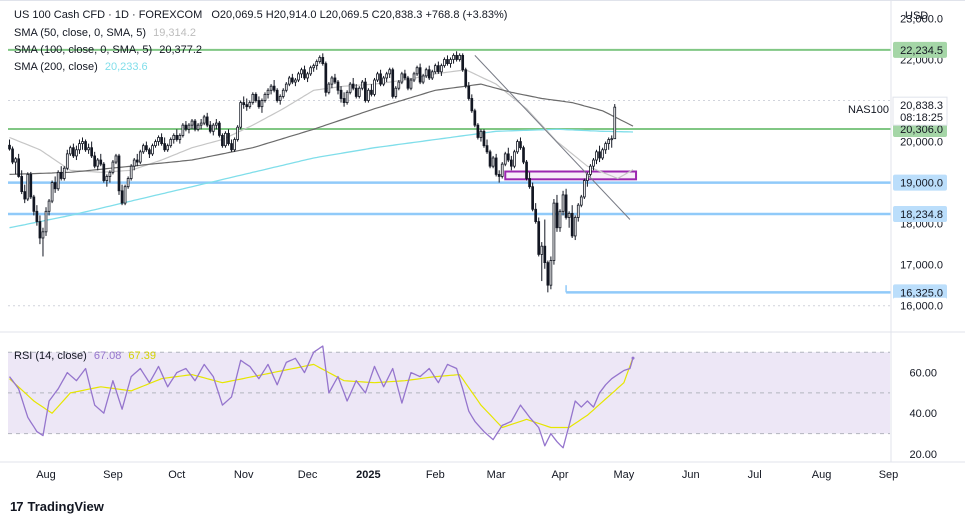  What do you see at coordinates (85, 356) in the screenshot?
I see `rsi-legend: RSI (14, close) 67.08 67.39` at bounding box center [85, 356].